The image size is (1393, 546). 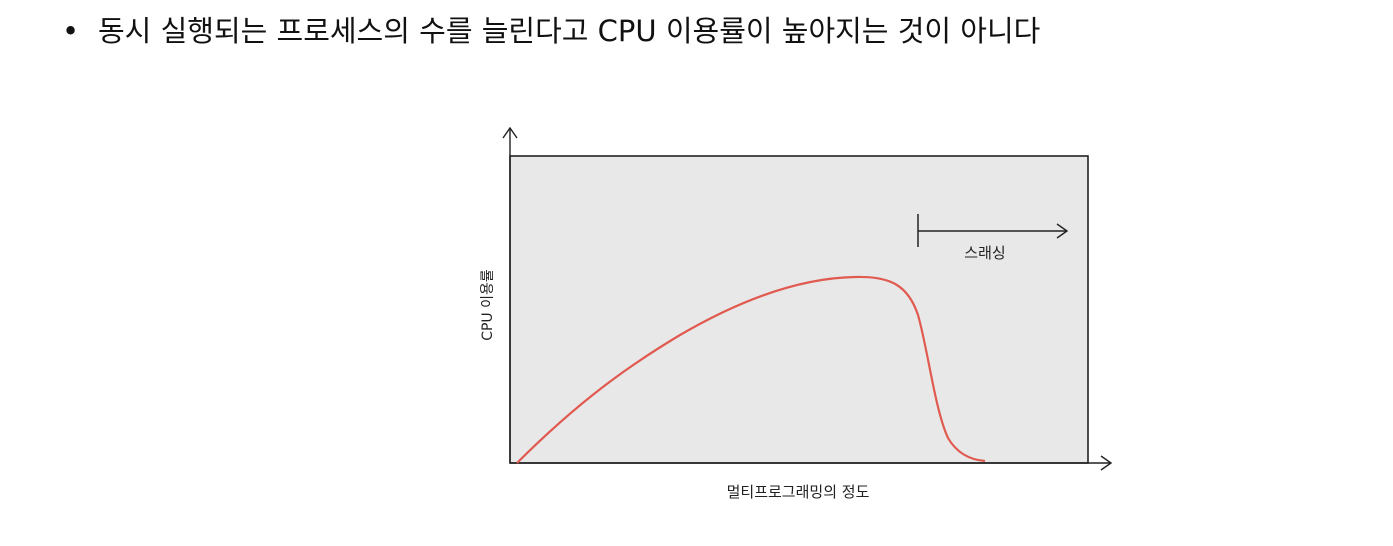 I want to click on x-axis-label: 멀티프로그래밍의 정도, so click(x=798, y=492).